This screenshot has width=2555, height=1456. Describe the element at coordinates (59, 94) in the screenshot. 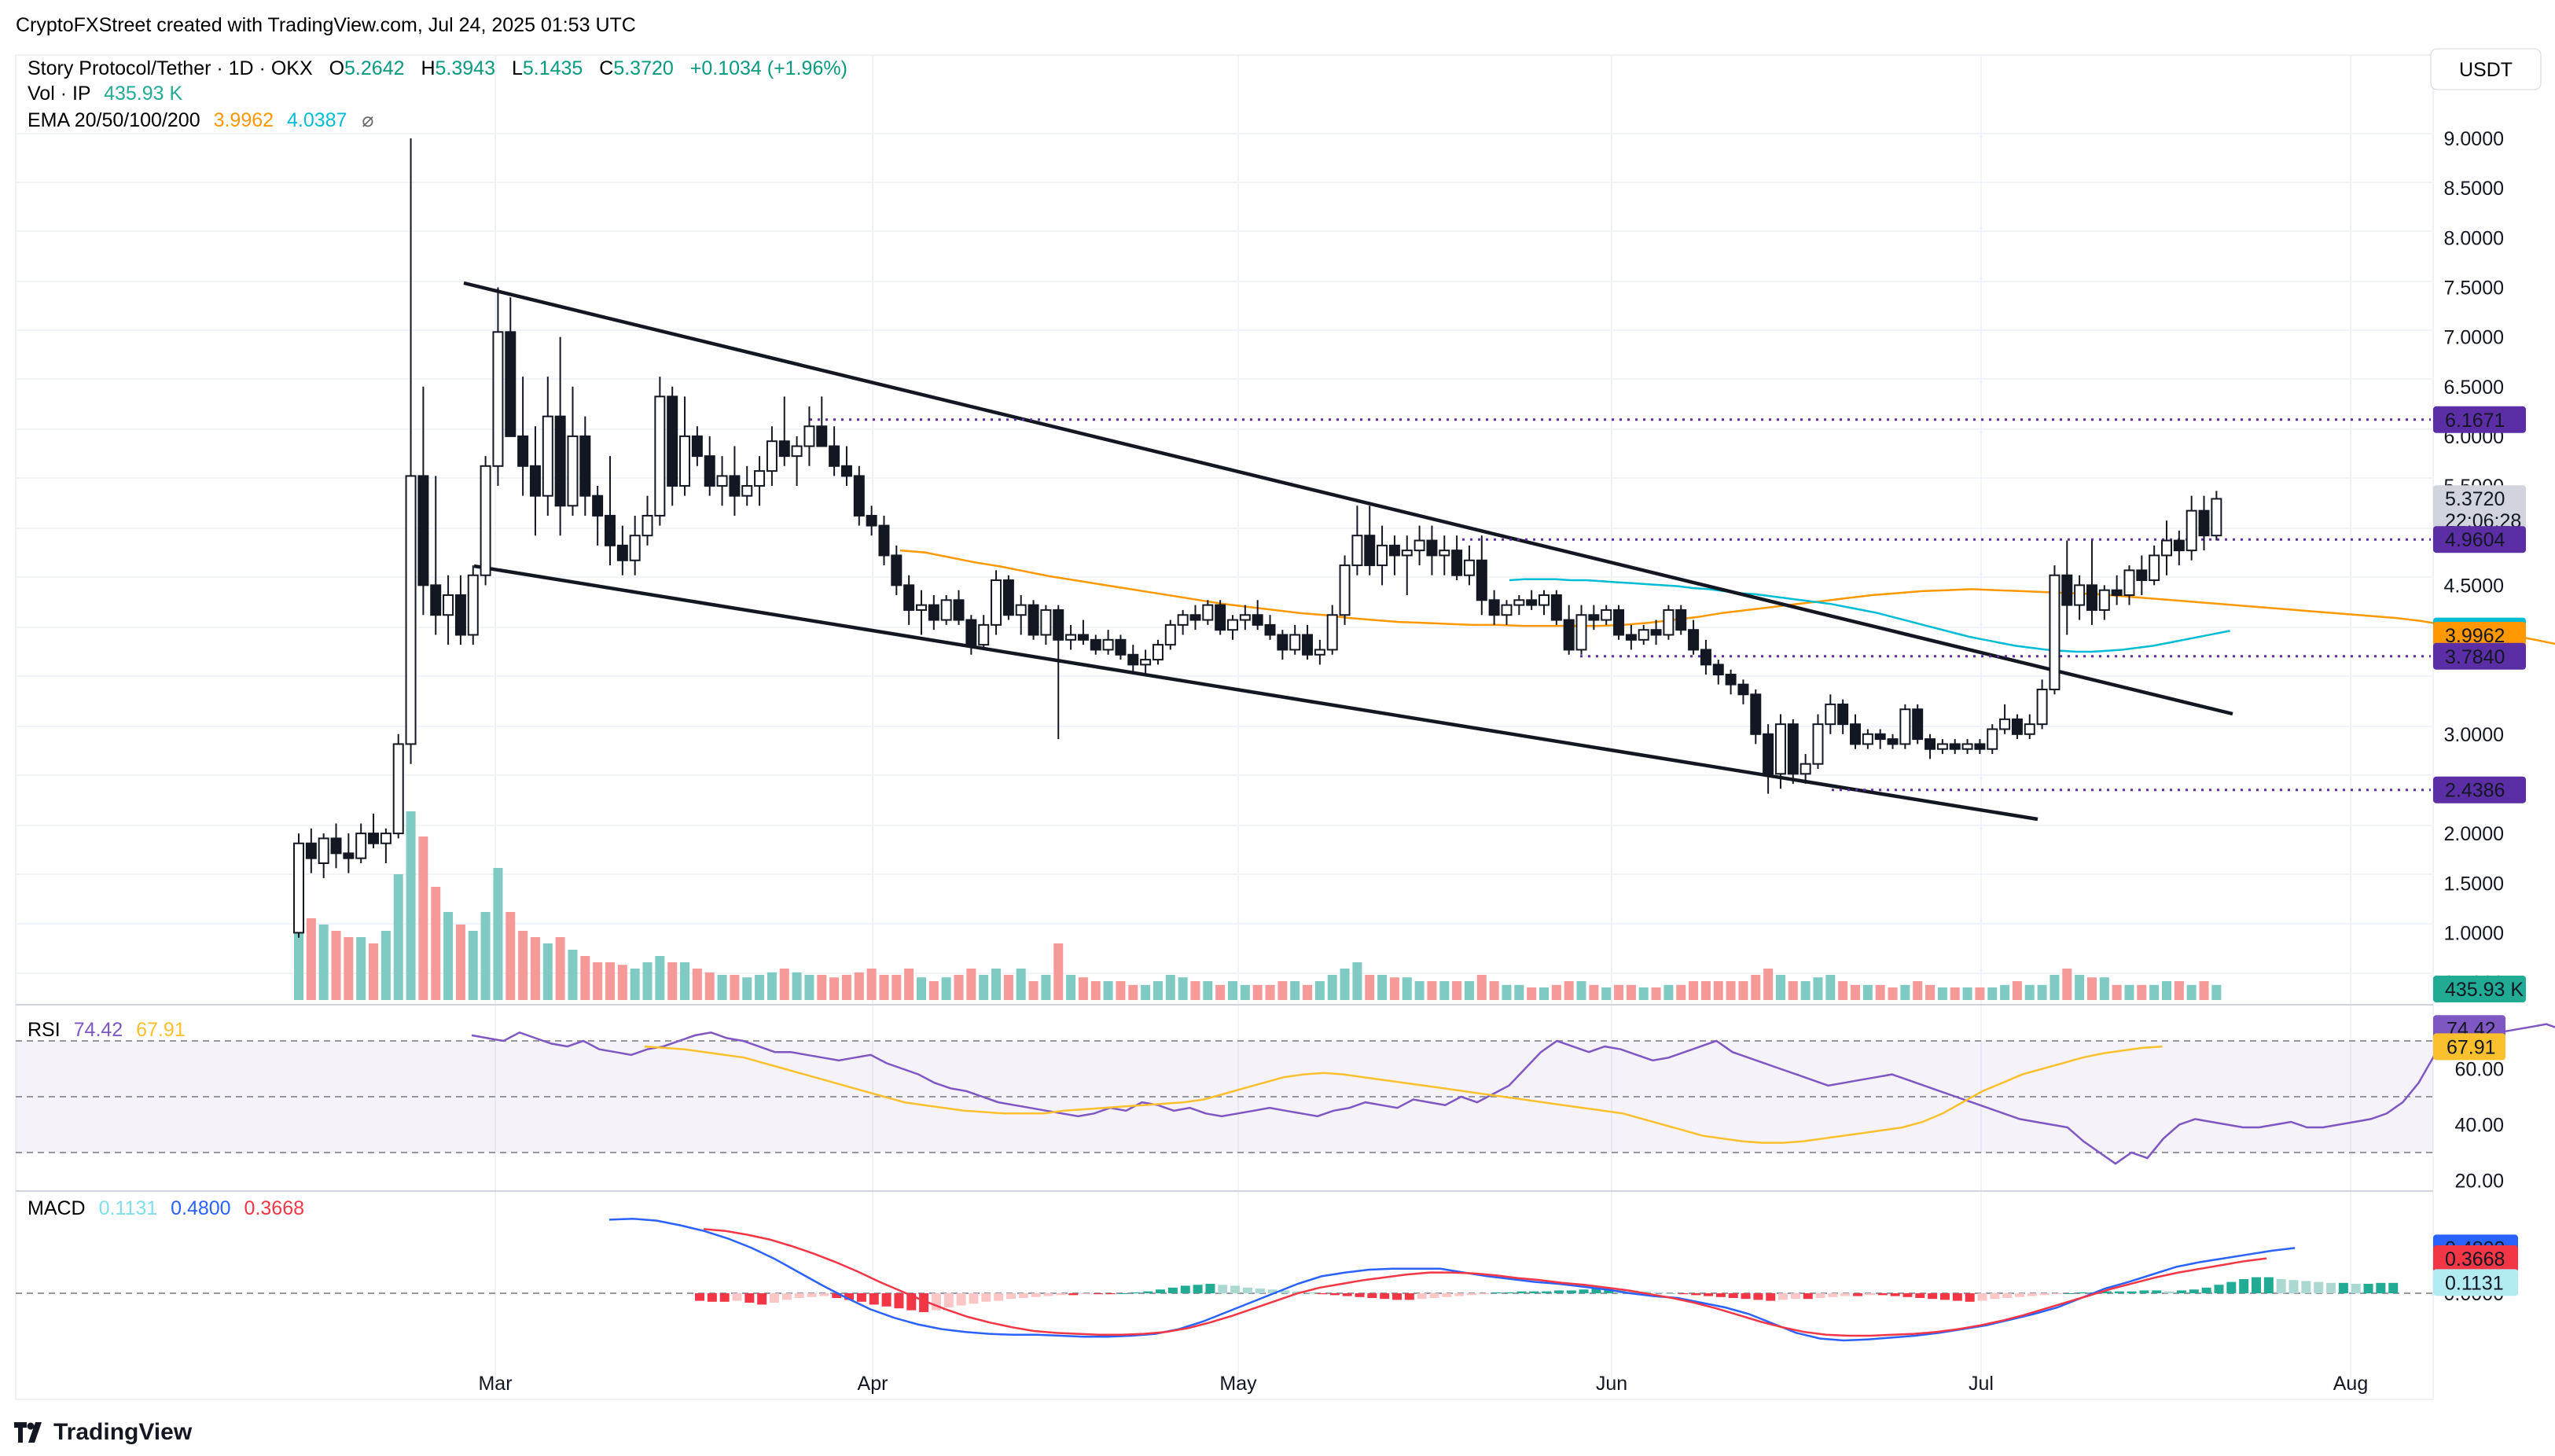

I see `volume-label: Vol · IP` at that location.